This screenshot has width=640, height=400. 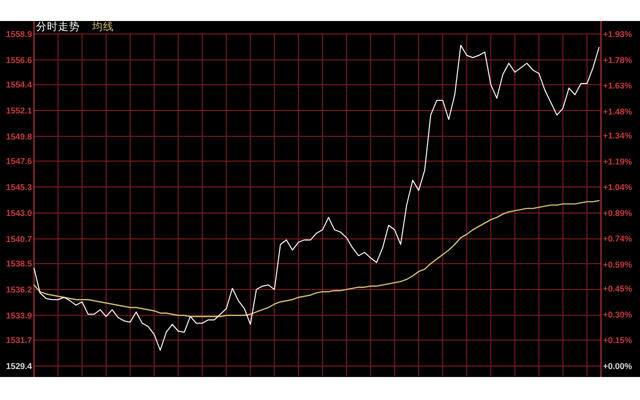 What do you see at coordinates (19, 239) in the screenshot?
I see `y-tick-label: 1540.7` at bounding box center [19, 239].